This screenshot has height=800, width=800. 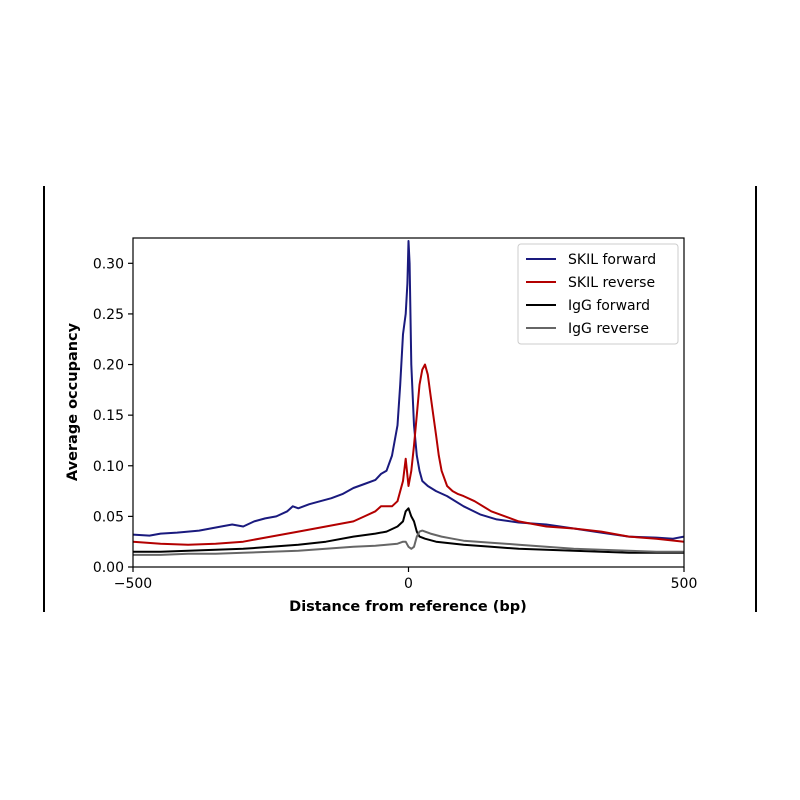 I want to click on legend-label: SKIL reverse, so click(x=611, y=283).